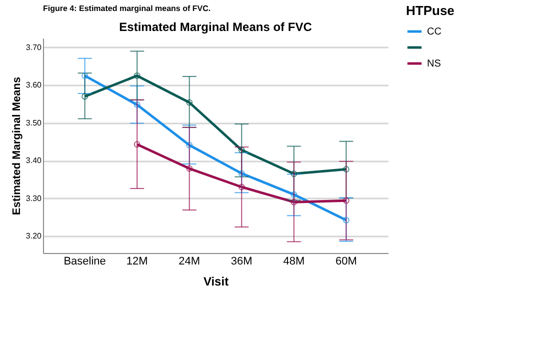 The height and width of the screenshot is (338, 546). I want to click on y-tick-label: 3.60, so click(34, 85).